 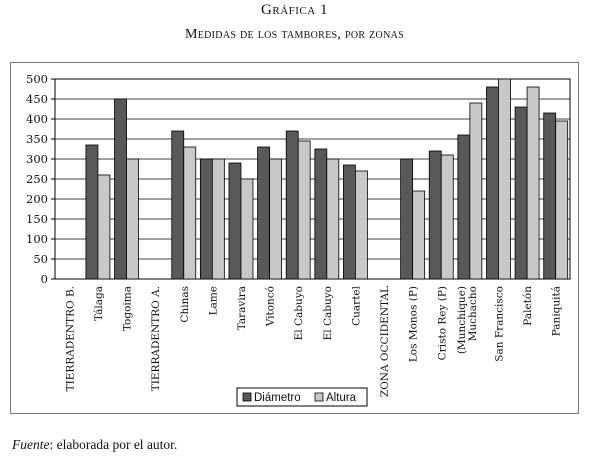 What do you see at coordinates (113, 444) in the screenshot?
I see `source-text: : elaborada por el autor.` at bounding box center [113, 444].